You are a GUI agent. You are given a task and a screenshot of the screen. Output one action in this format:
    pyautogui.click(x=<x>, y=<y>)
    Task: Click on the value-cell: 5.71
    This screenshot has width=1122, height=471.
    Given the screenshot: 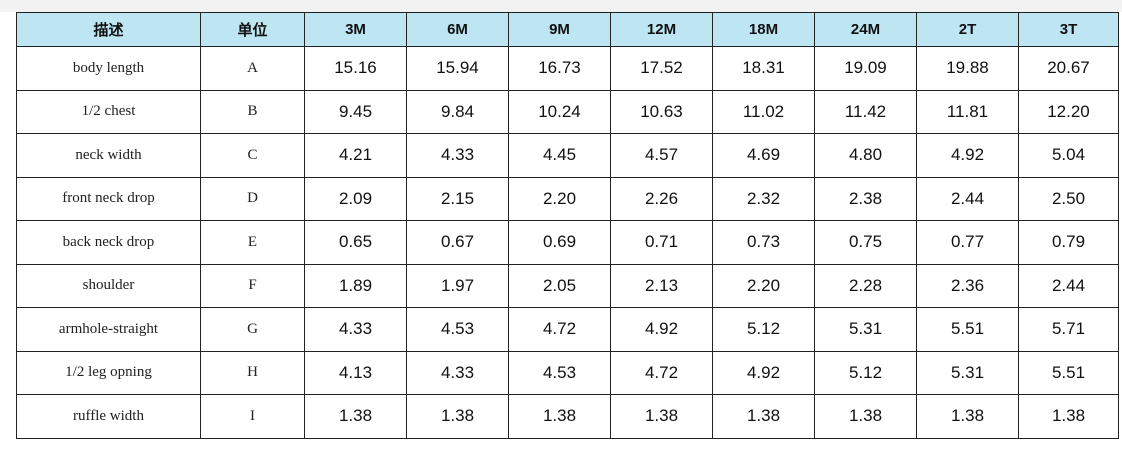 What is the action you would take?
    pyautogui.click(x=1068, y=329)
    